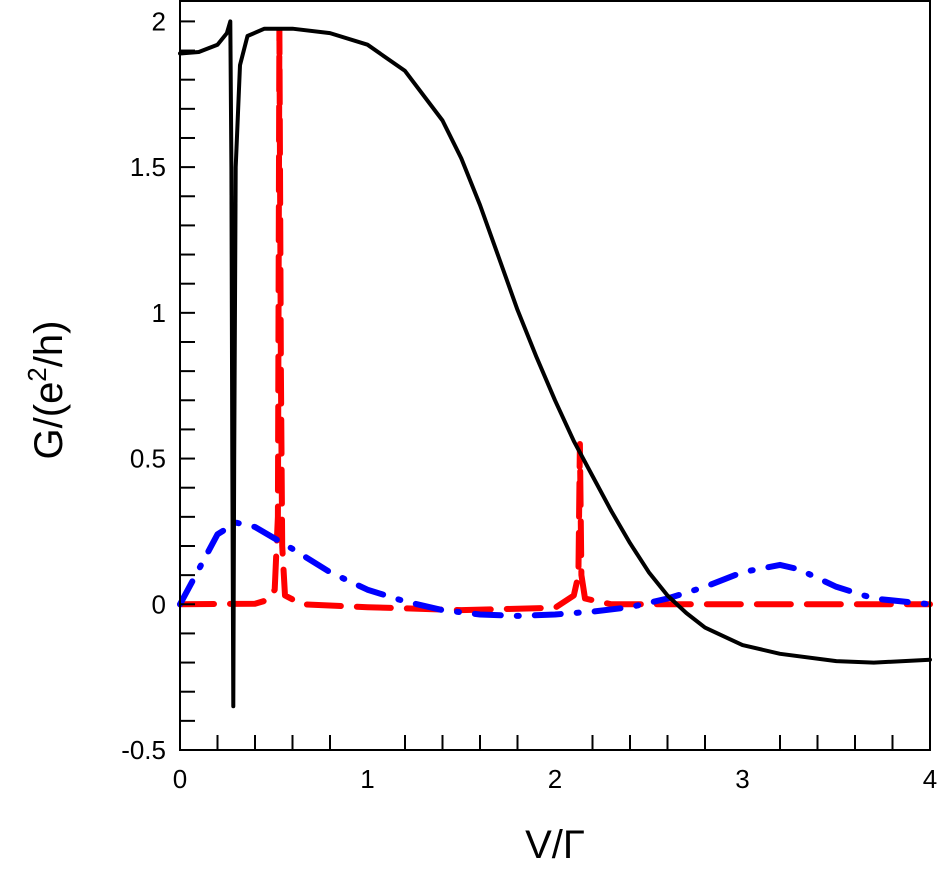 The image size is (942, 872). I want to click on y-axis-label: G/(e2/h), so click(46, 390).